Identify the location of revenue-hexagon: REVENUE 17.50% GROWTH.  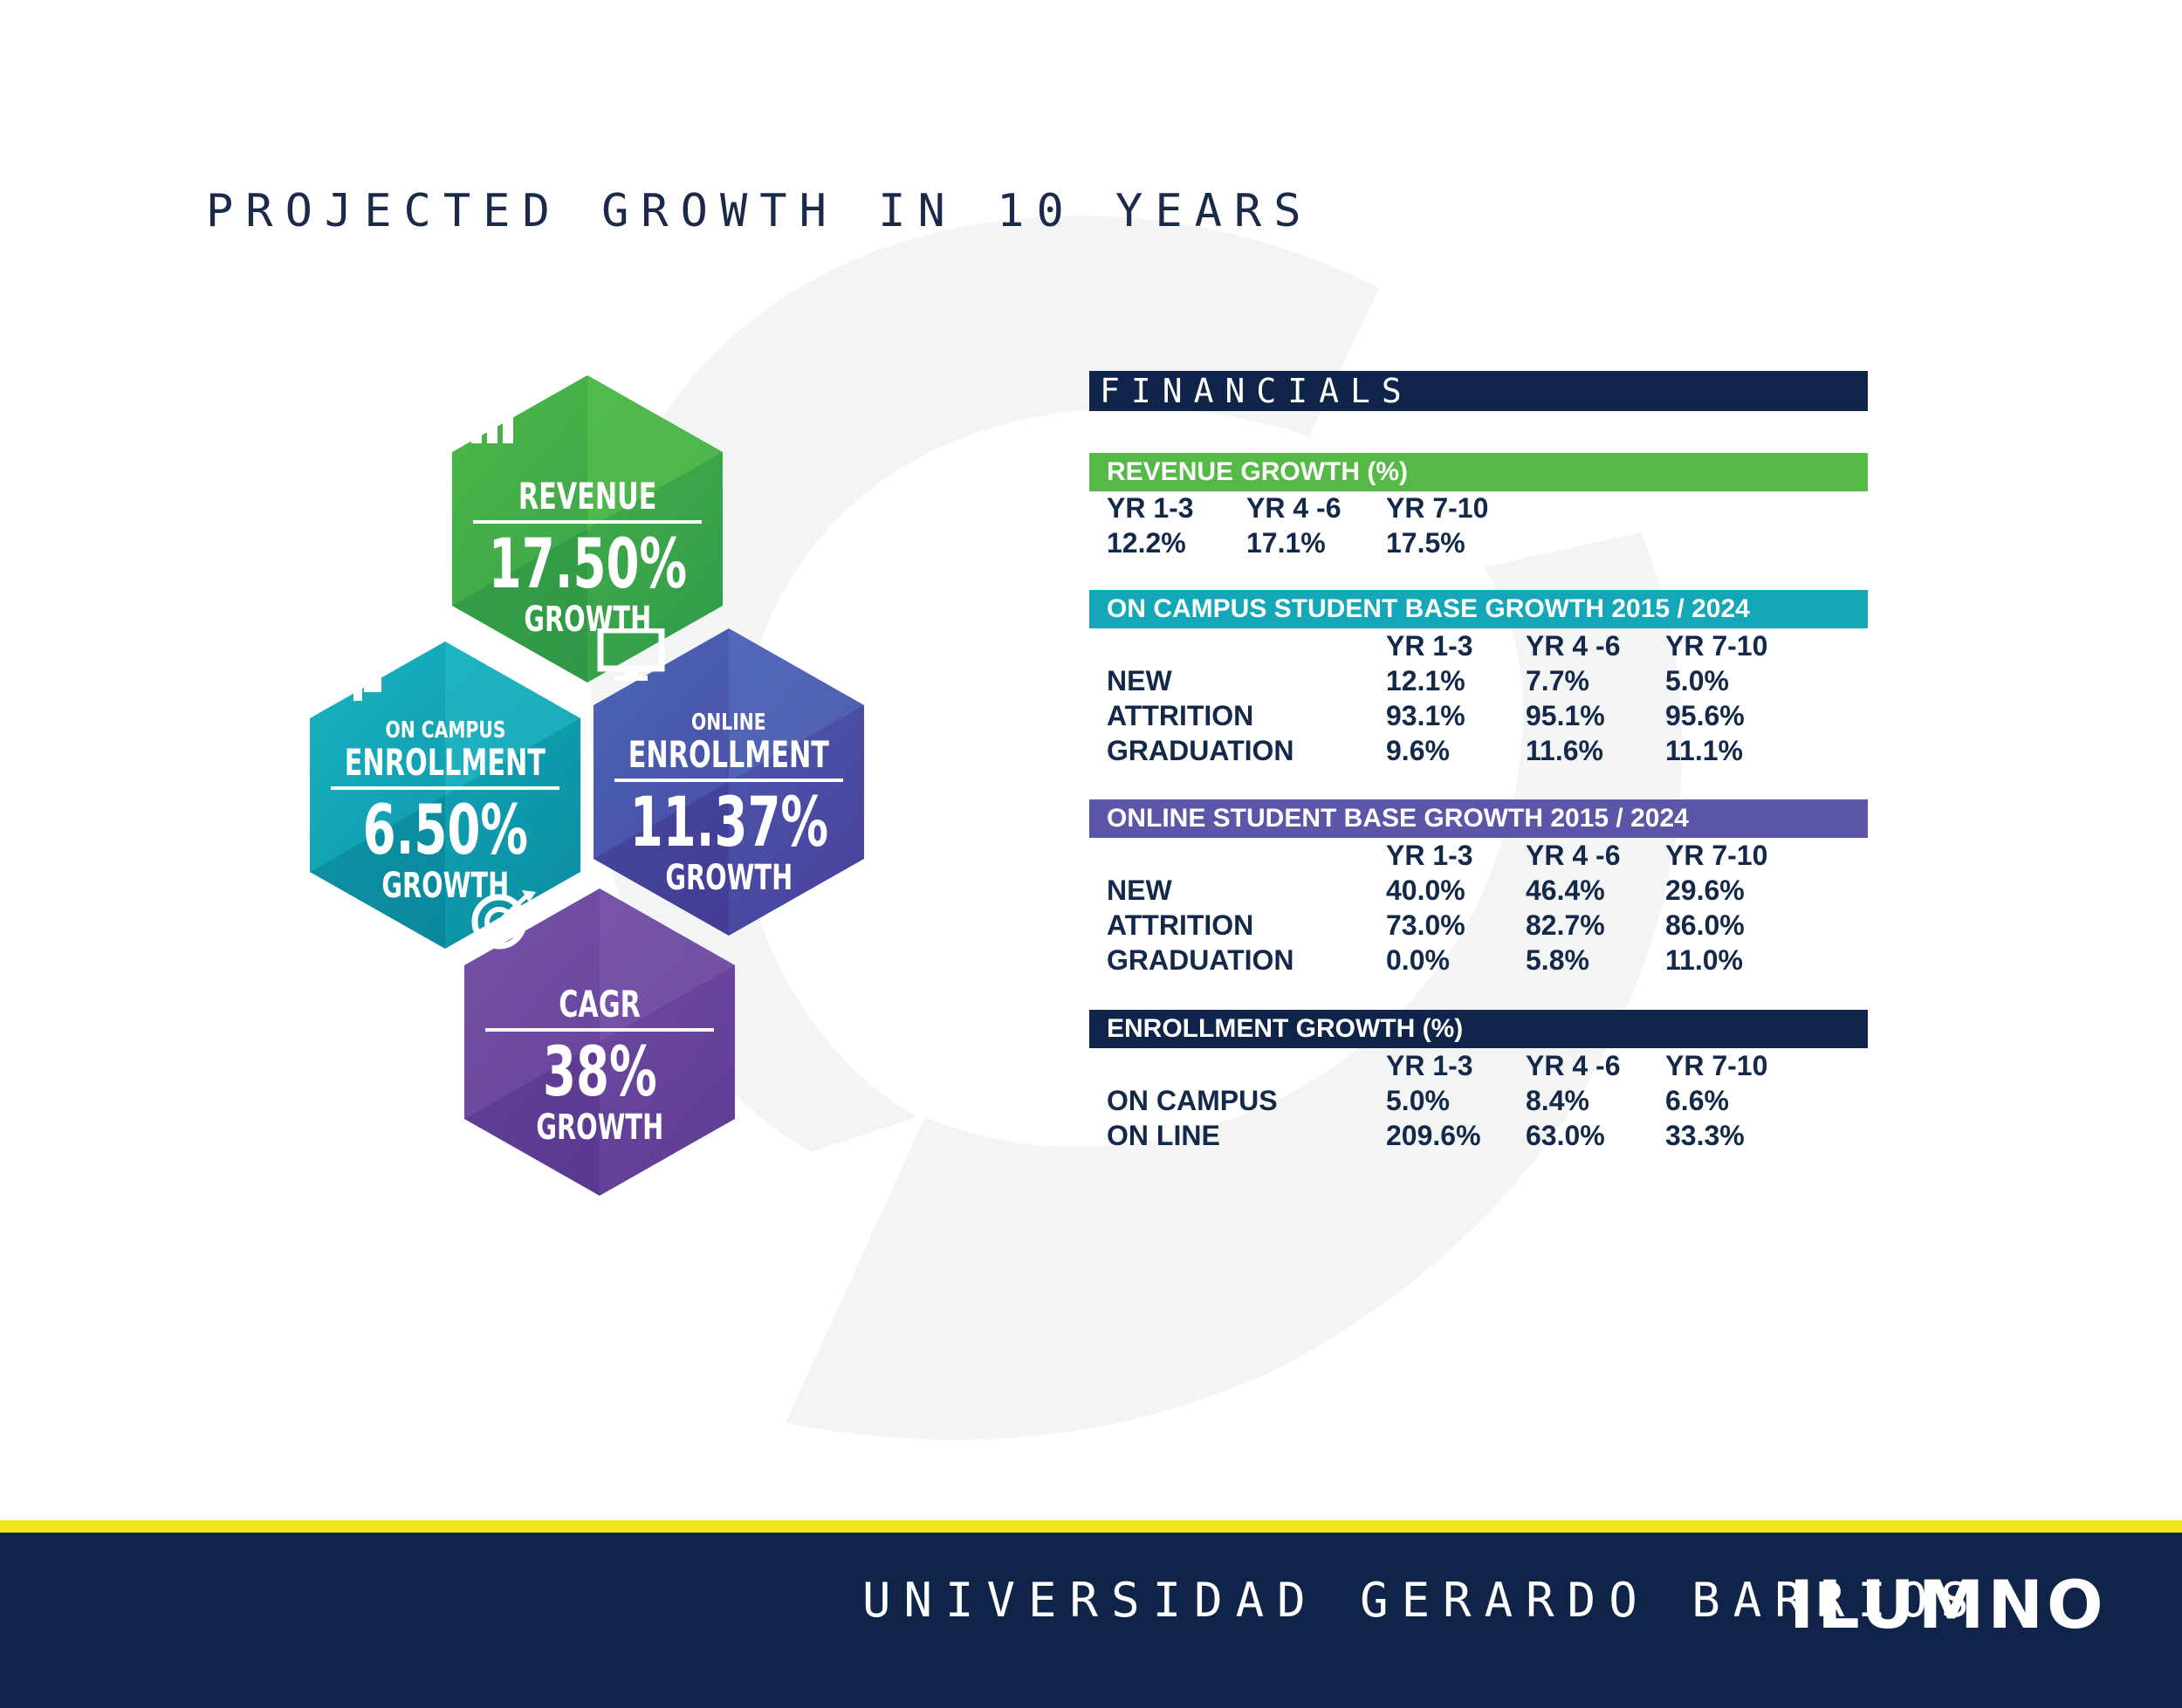
(587, 529).